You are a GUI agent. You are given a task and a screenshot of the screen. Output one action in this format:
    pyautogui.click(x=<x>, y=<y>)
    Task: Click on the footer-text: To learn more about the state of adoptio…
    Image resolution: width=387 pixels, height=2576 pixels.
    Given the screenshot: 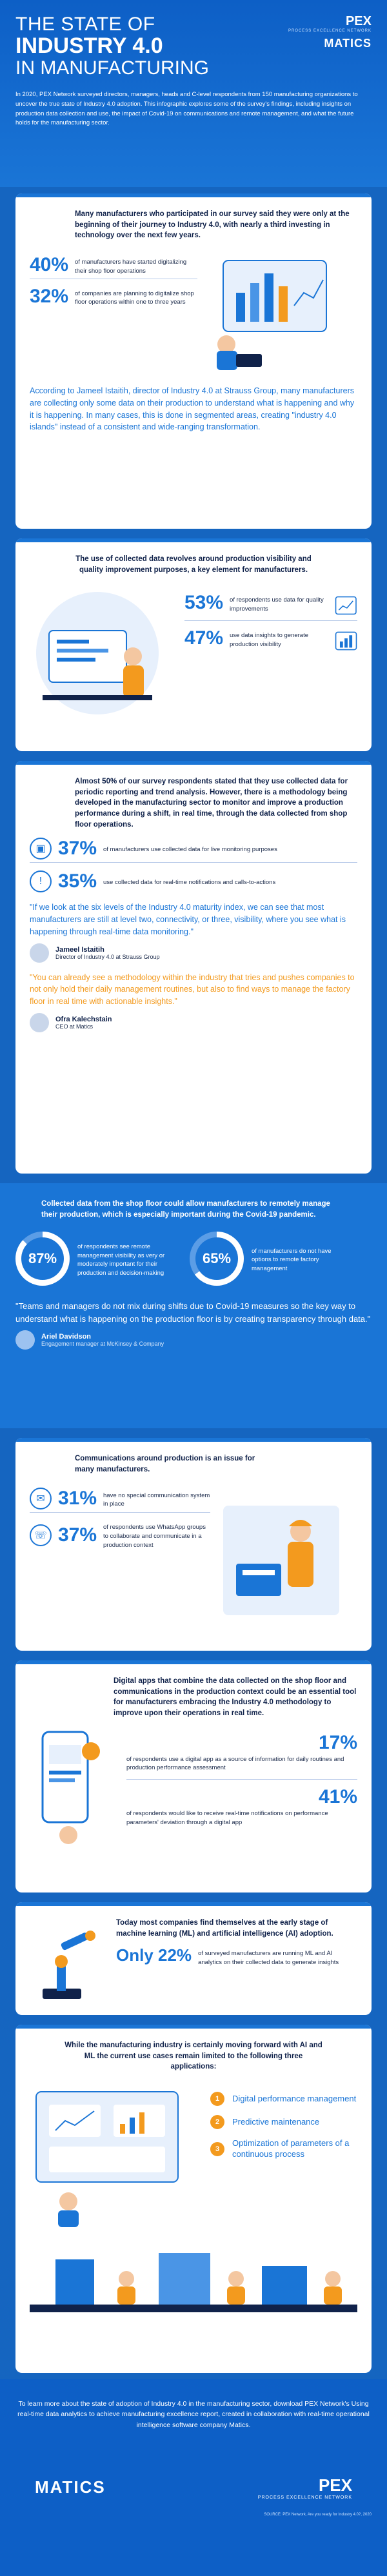 What is the action you would take?
    pyautogui.click(x=193, y=2414)
    